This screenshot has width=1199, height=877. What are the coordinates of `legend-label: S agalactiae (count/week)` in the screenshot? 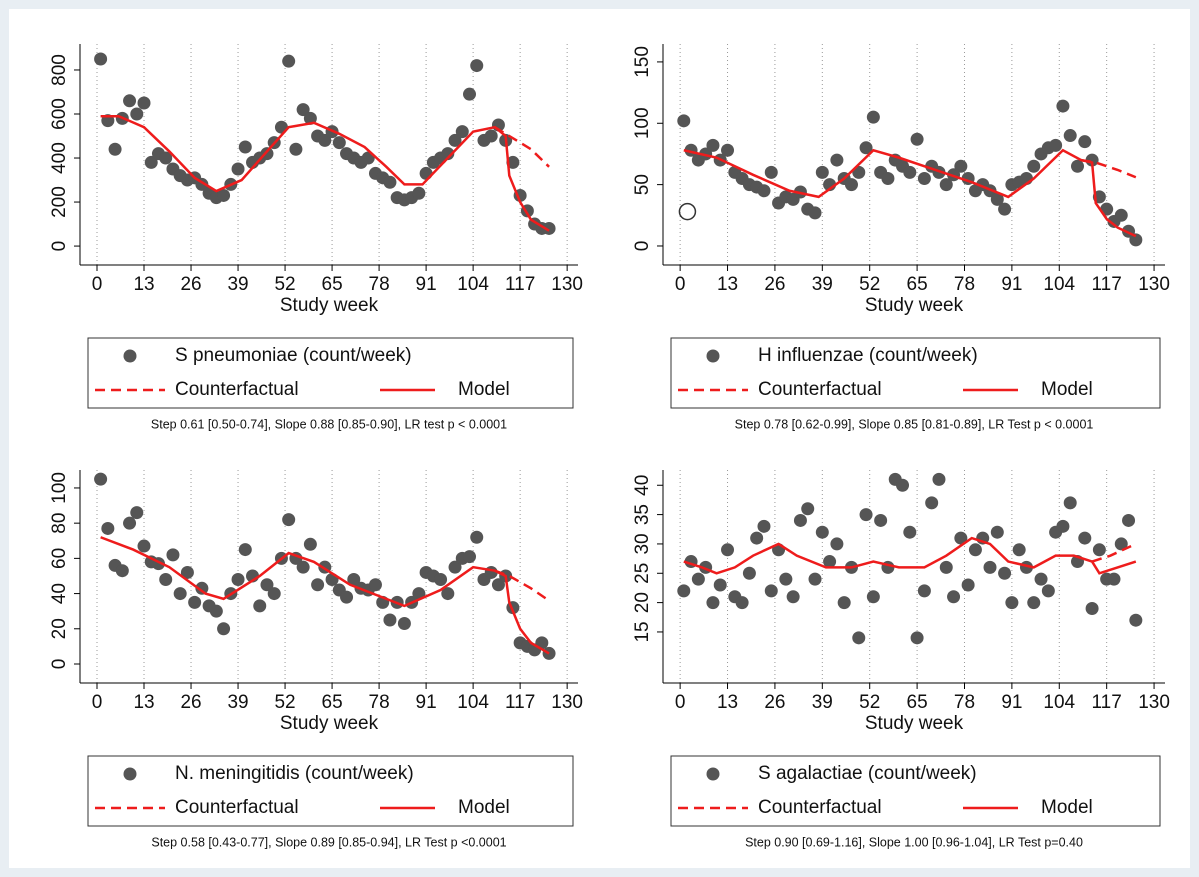 It's located at (867, 773).